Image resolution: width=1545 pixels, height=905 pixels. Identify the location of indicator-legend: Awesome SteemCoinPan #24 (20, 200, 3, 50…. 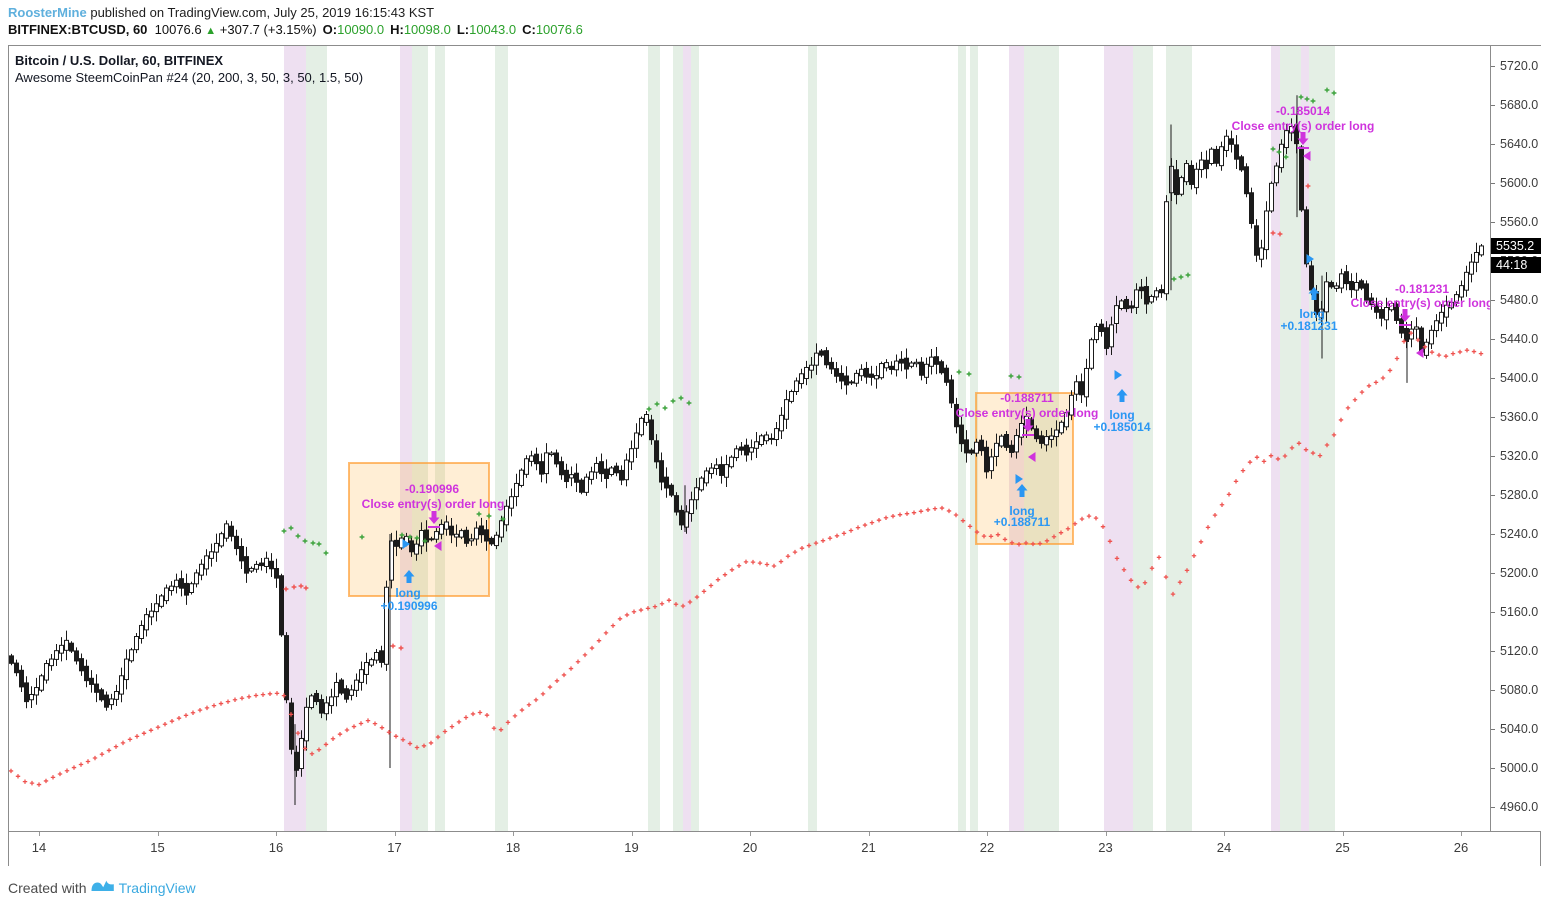
(189, 77).